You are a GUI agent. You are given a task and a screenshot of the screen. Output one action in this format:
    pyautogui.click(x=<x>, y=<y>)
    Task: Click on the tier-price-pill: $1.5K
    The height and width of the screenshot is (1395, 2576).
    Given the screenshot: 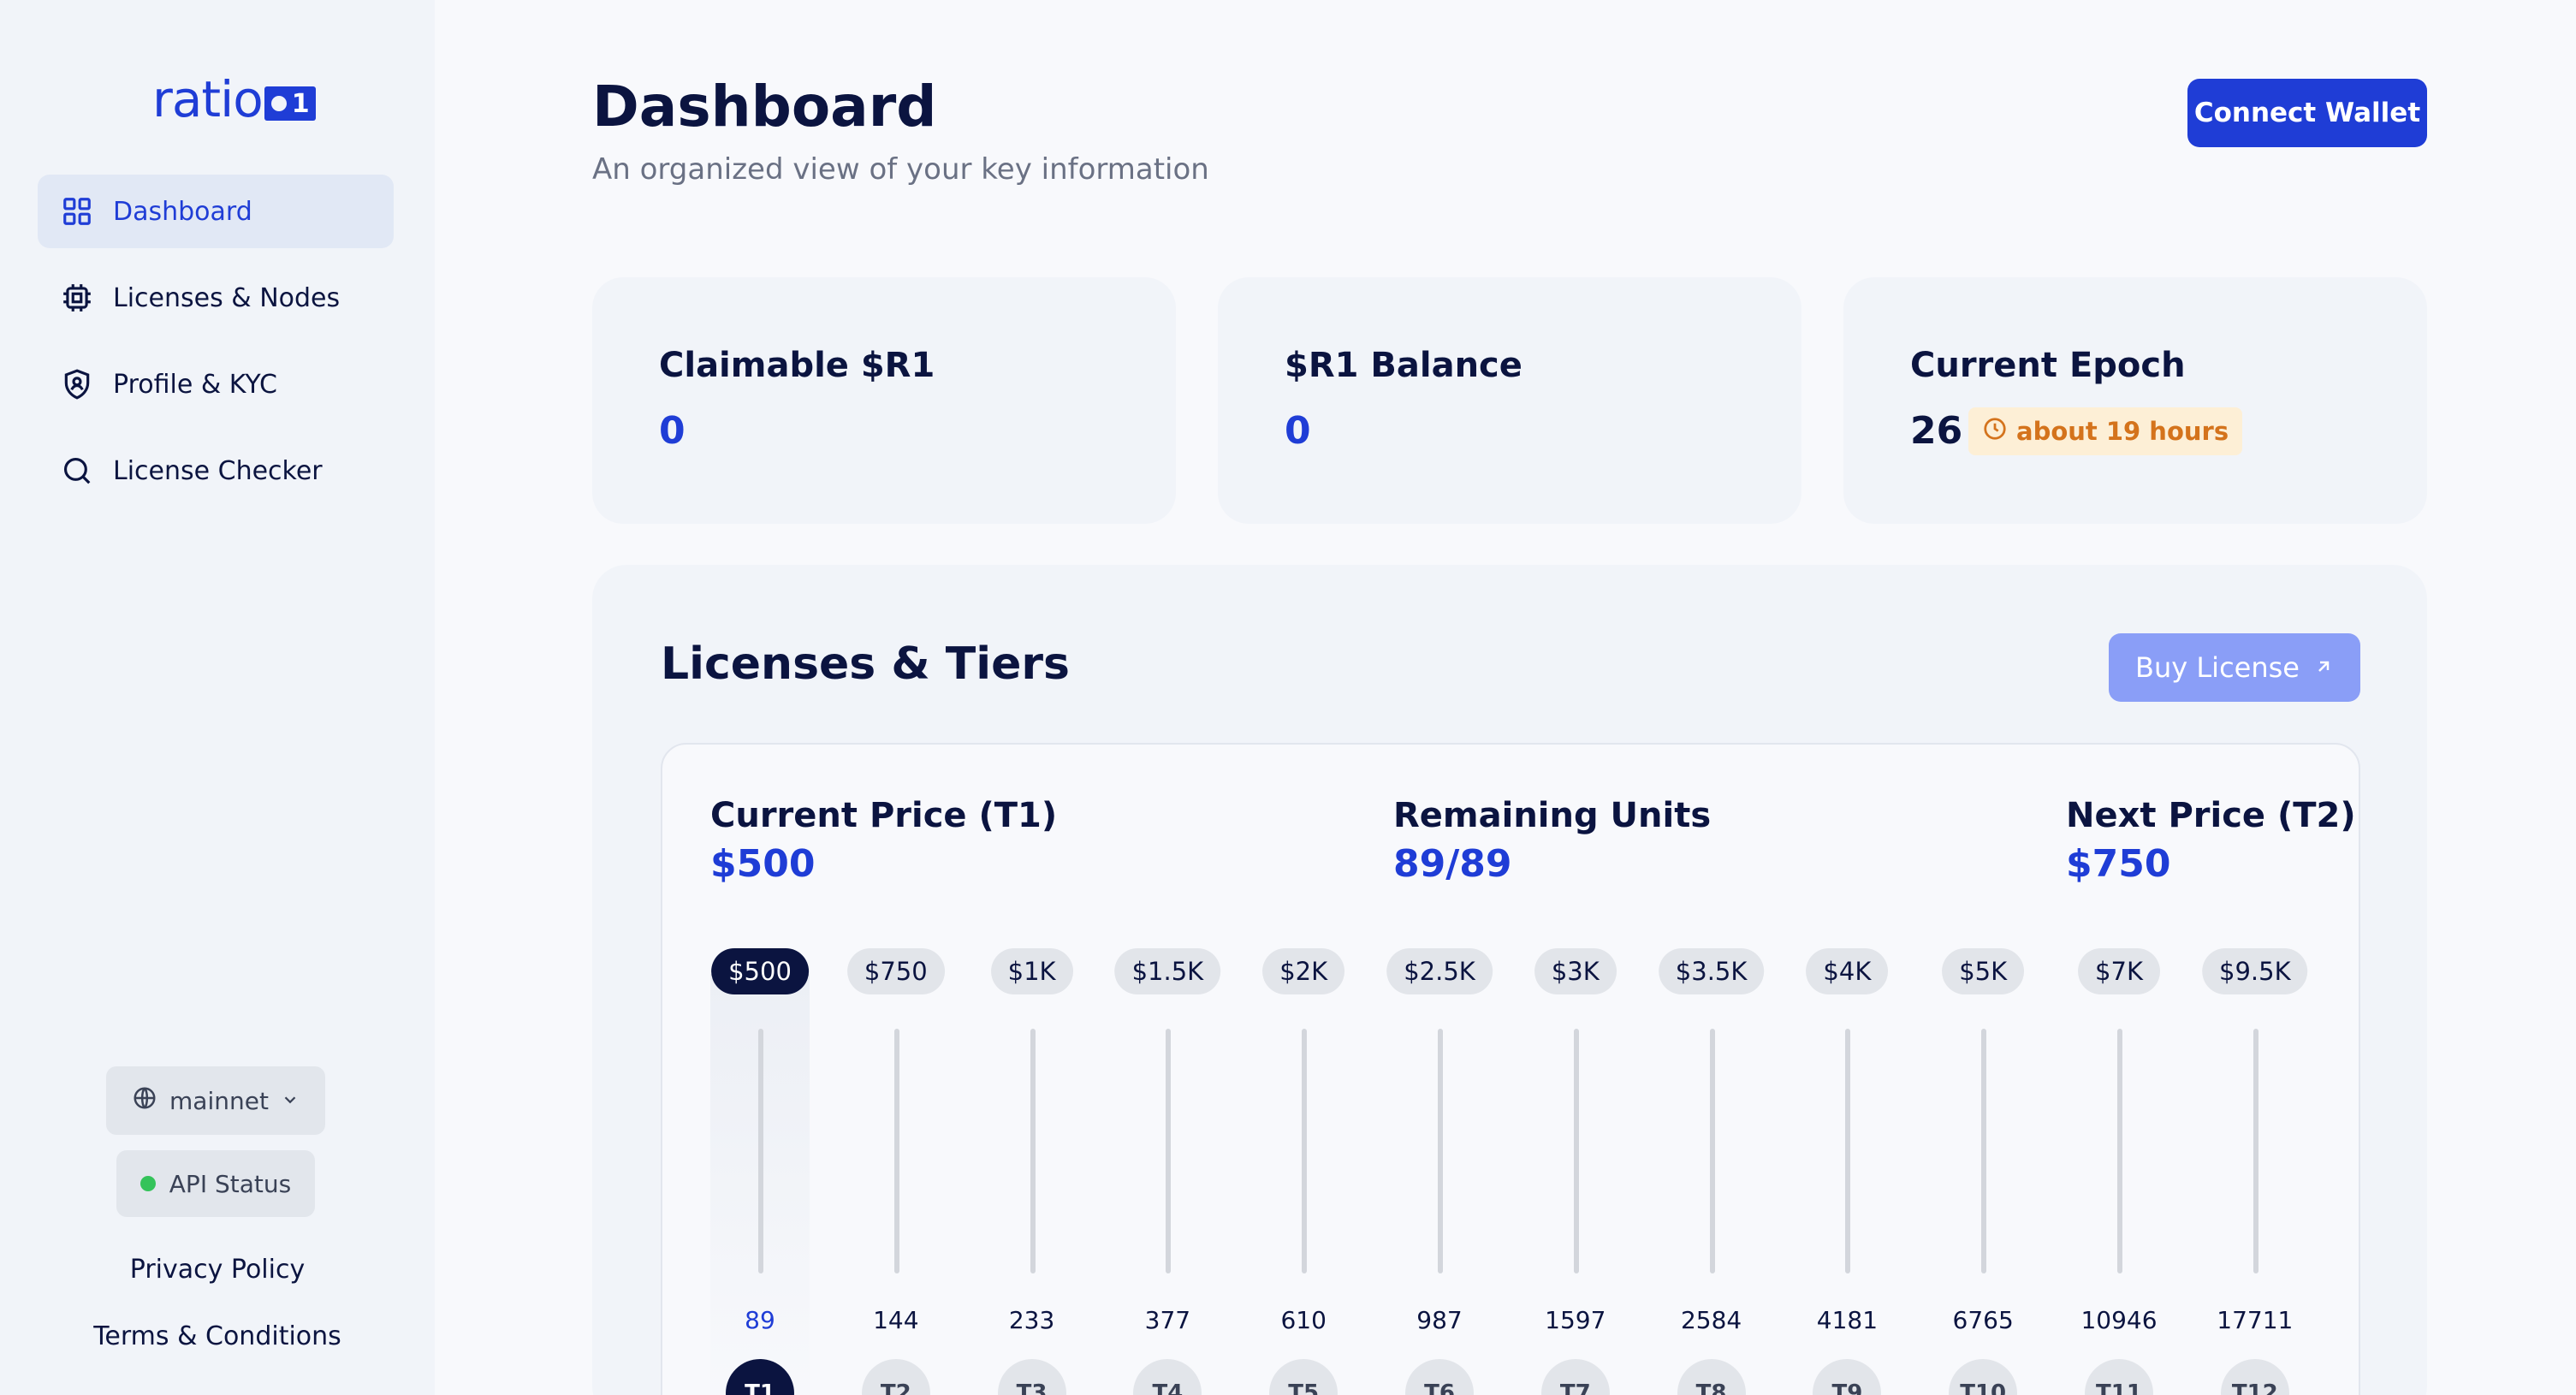 What is the action you would take?
    pyautogui.click(x=1167, y=971)
    